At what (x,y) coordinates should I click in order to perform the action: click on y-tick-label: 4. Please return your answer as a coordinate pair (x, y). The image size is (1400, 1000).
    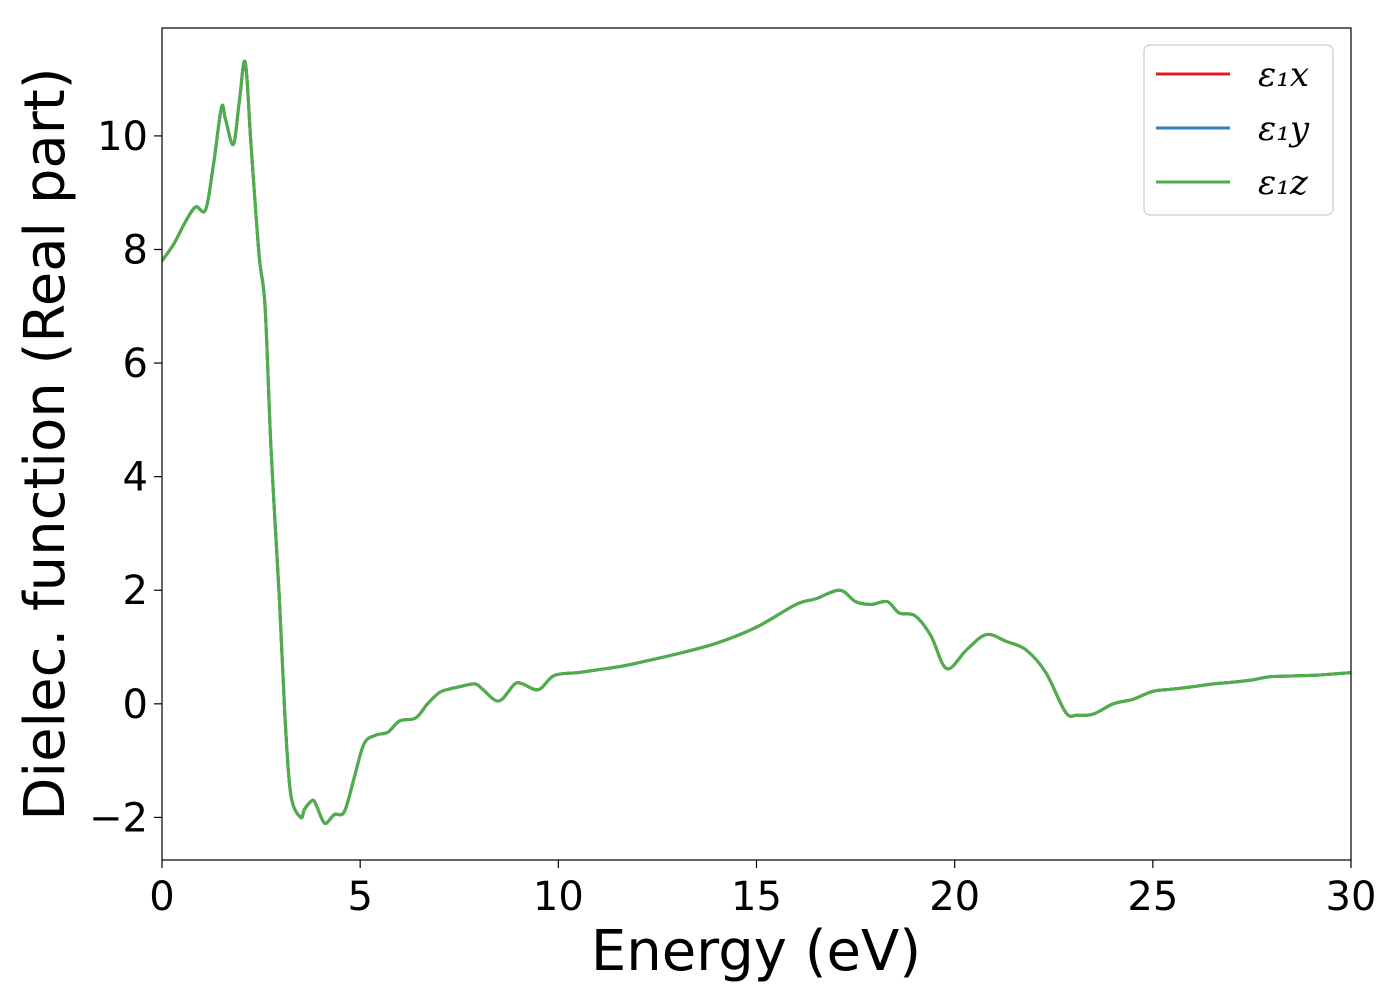
    Looking at the image, I should click on (135, 478).